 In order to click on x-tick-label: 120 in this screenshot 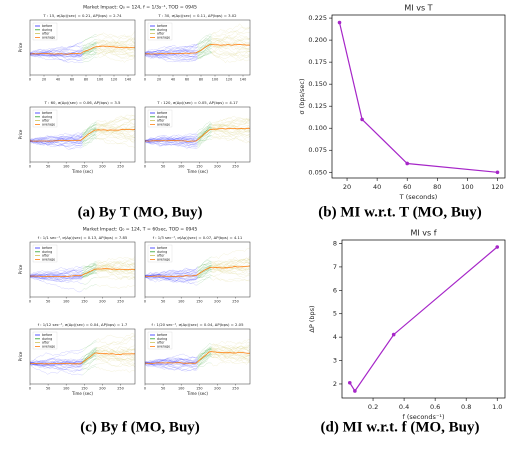, I will do `click(114, 80)`.